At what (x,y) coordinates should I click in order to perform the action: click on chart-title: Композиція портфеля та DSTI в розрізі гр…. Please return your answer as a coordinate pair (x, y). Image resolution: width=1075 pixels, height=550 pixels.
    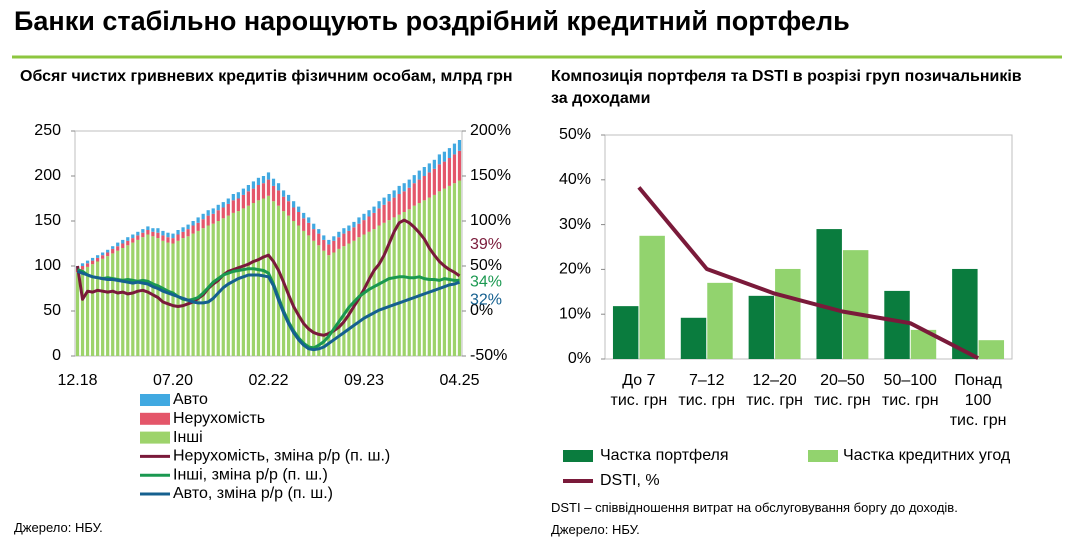
    Looking at the image, I should click on (786, 87).